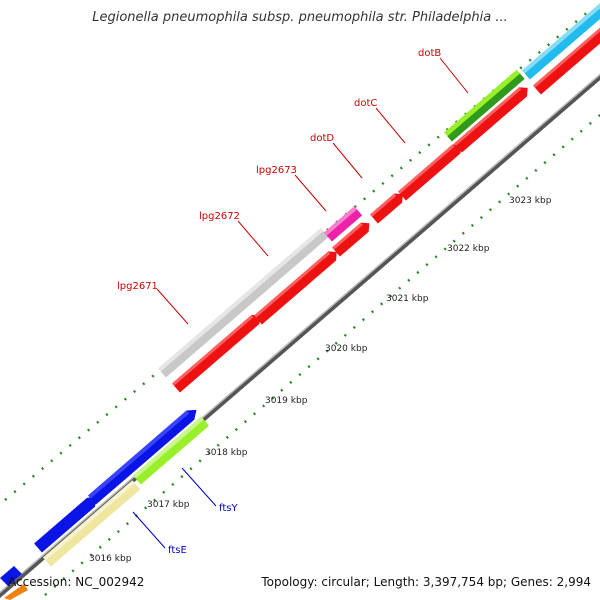 This screenshot has width=600, height=600. Describe the element at coordinates (276, 170) in the screenshot. I see `gene-label-lpg2673: lpg2673` at that location.